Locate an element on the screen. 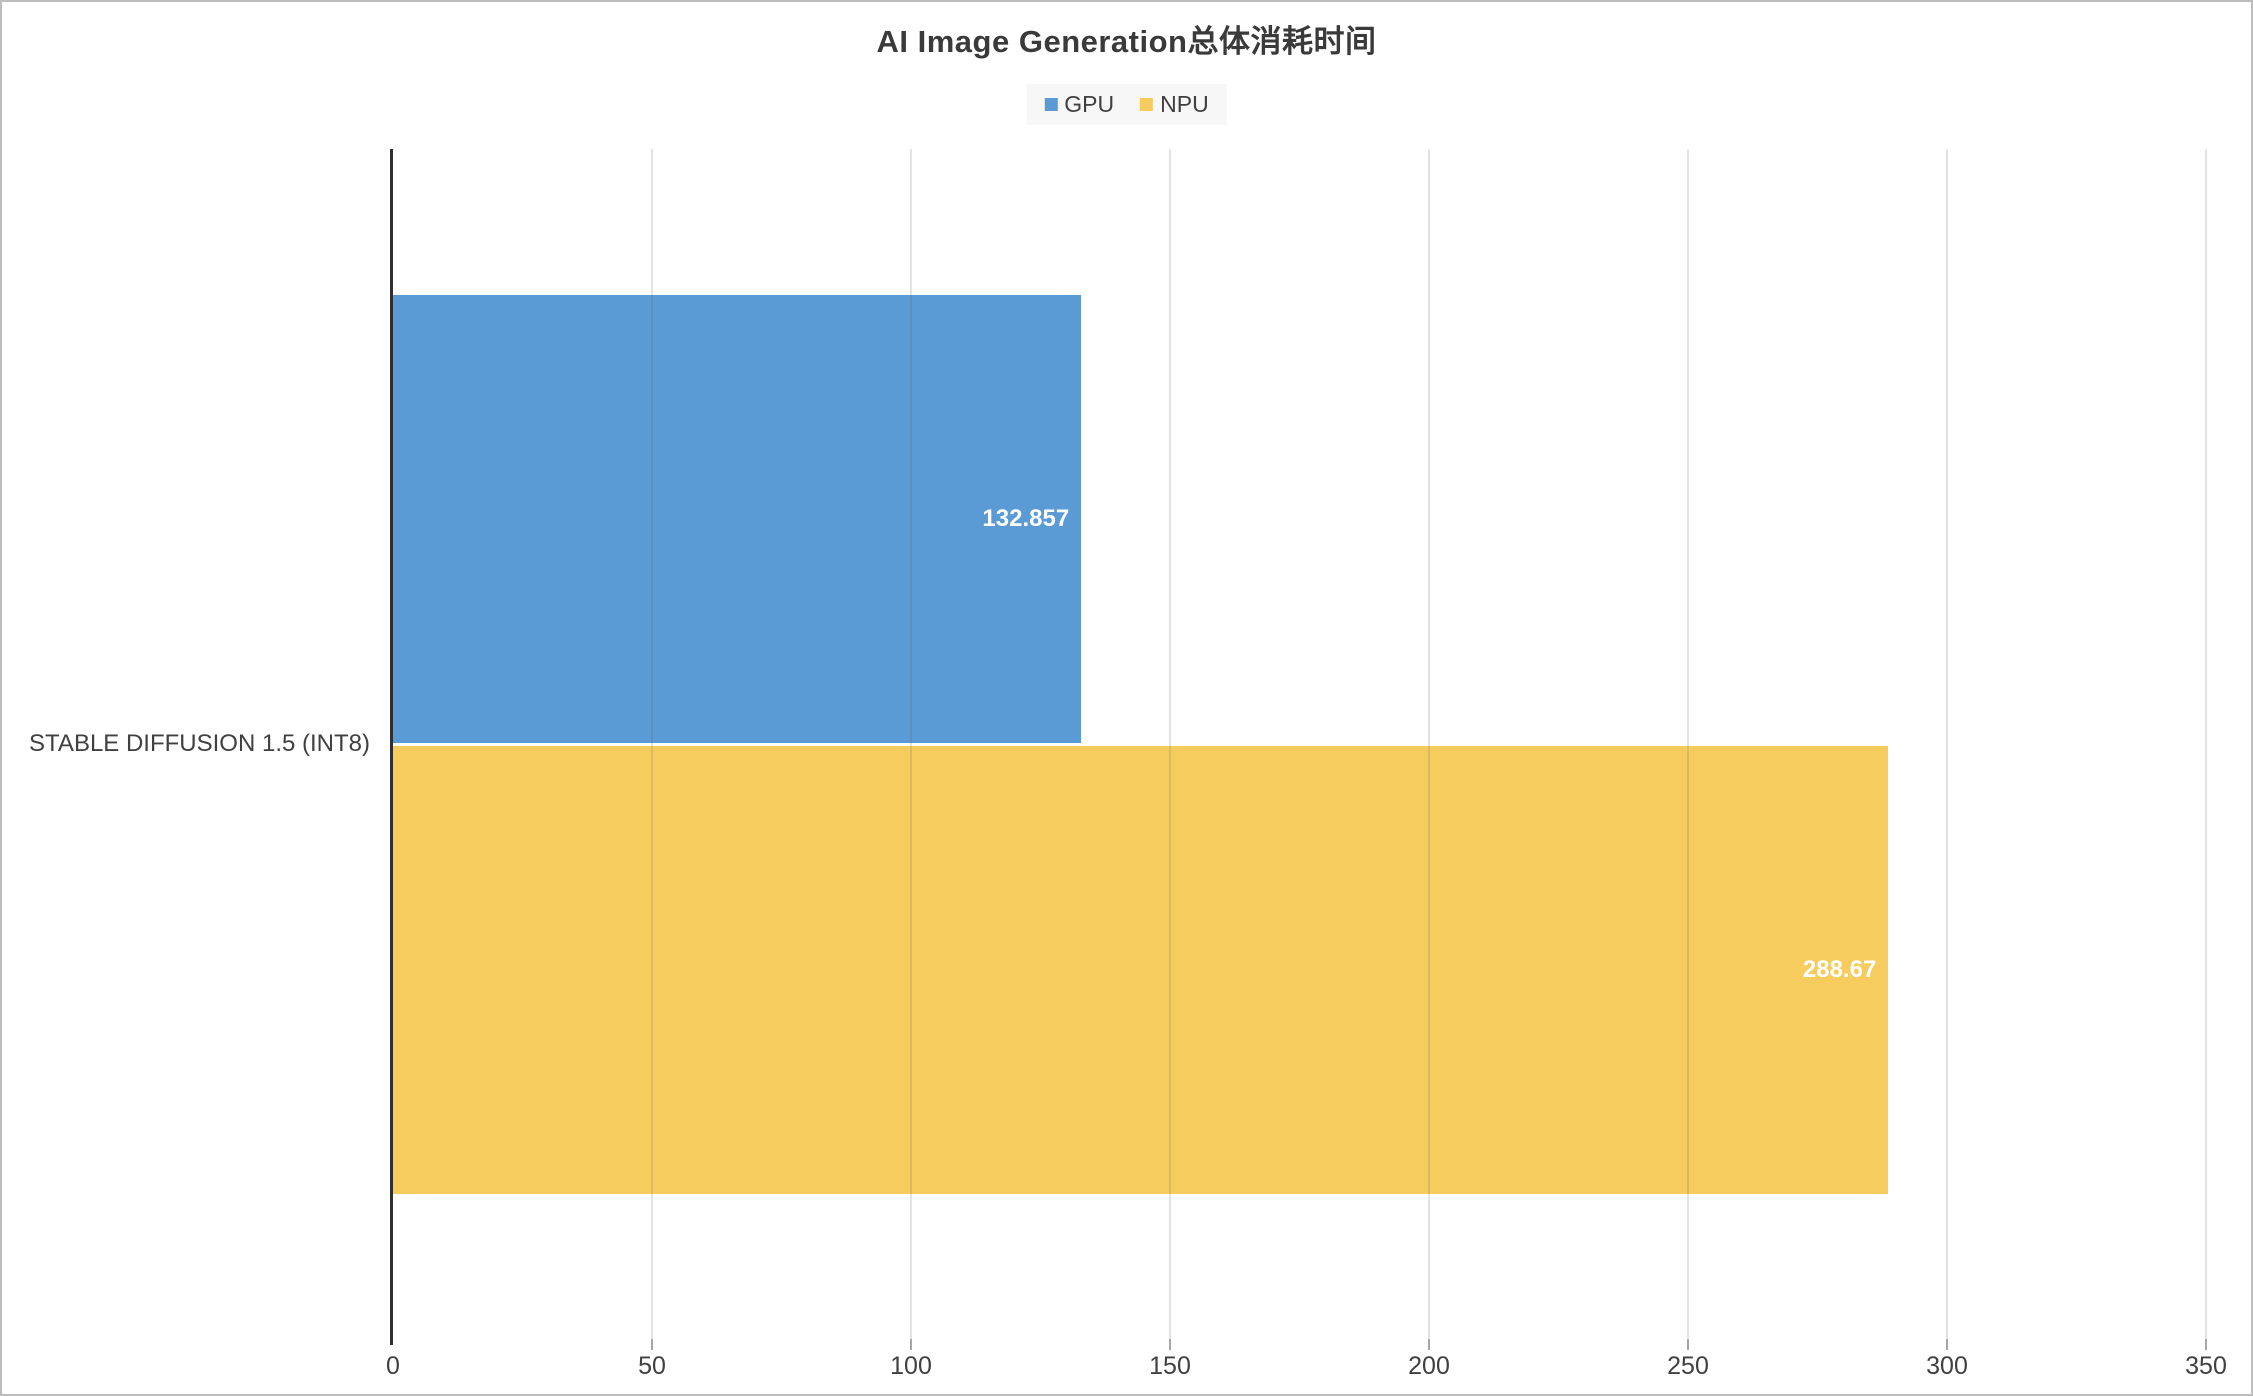 This screenshot has width=2253, height=1396. bar-value-label-gpu: 132.857 is located at coordinates (1026, 518).